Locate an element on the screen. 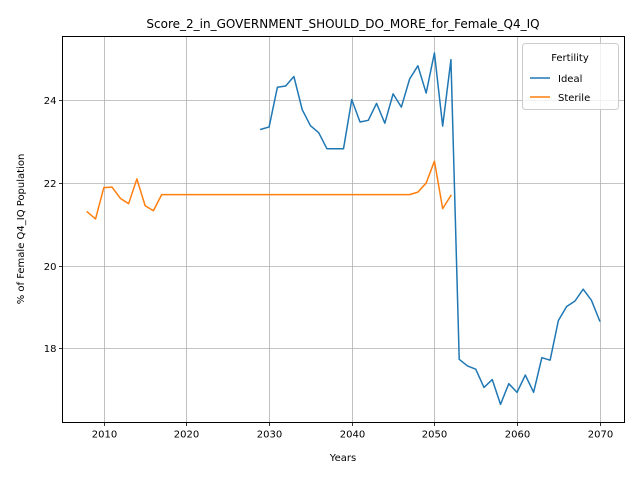 The image size is (640, 480). legend-label-ideal: Ideal is located at coordinates (570, 79).